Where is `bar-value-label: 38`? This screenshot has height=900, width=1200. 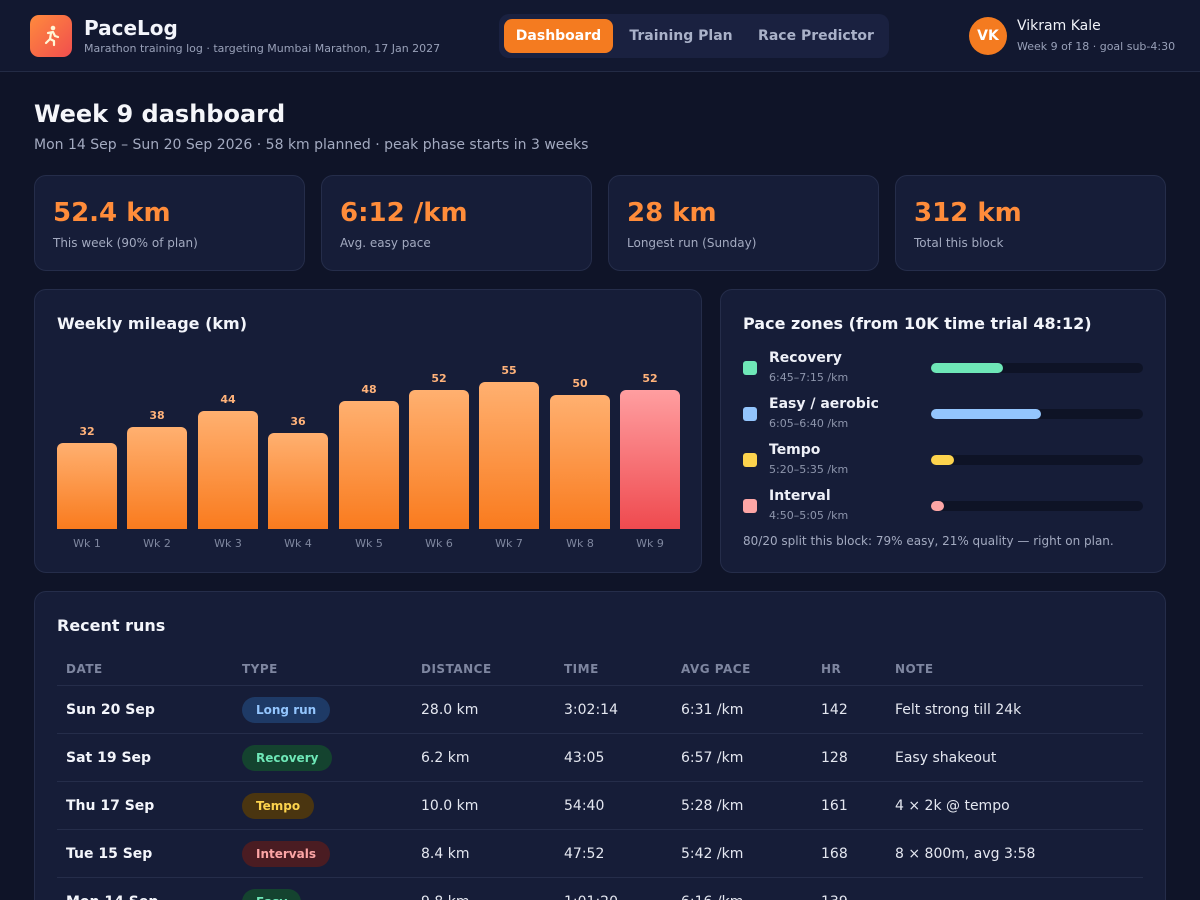 bar-value-label: 38 is located at coordinates (157, 415).